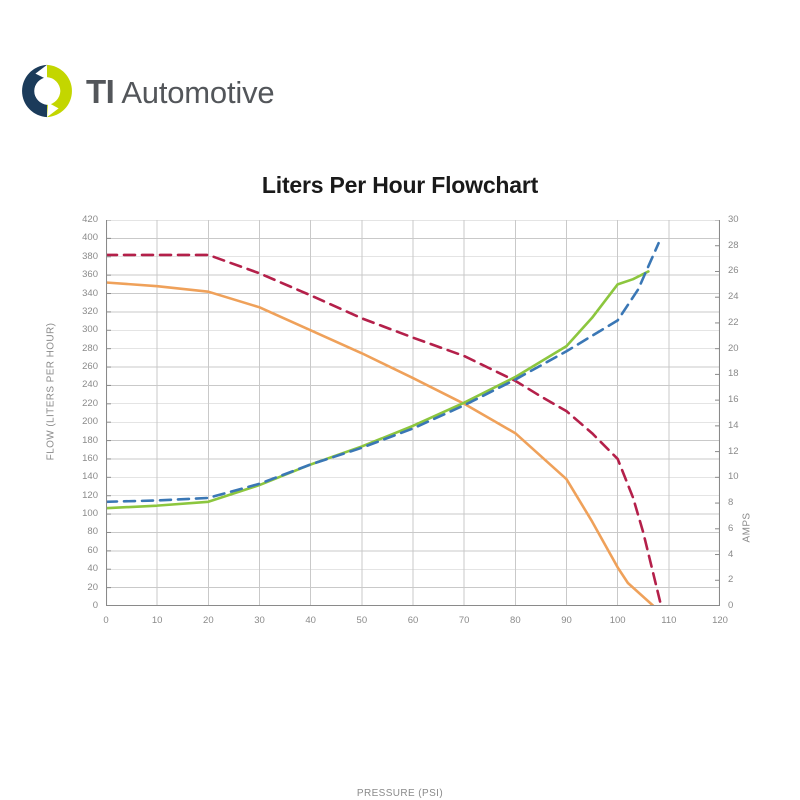 Image resolution: width=800 pixels, height=800 pixels. Describe the element at coordinates (157, 620) in the screenshot. I see `x-axis-tick-label: 10` at that location.